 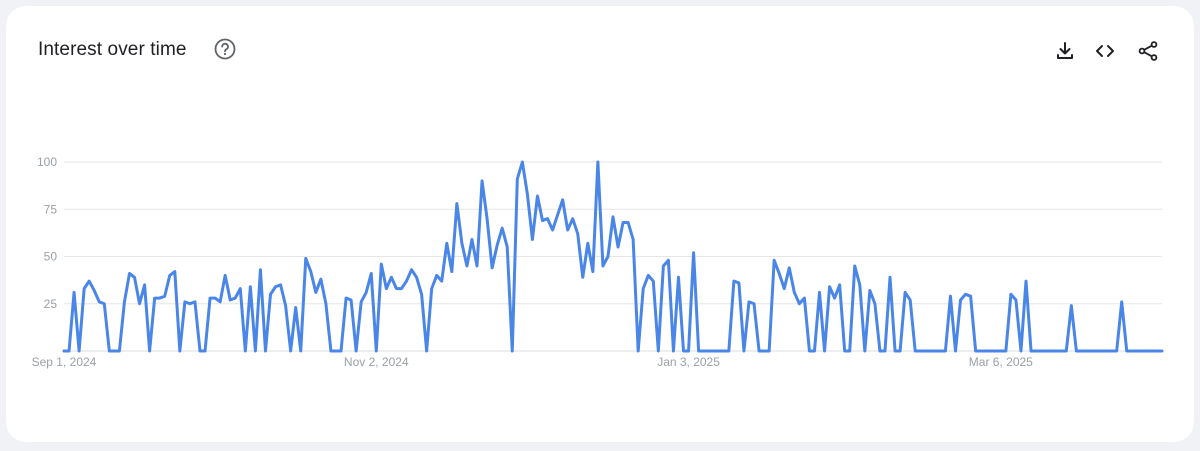 I want to click on y-tick-label: 25, so click(x=51, y=304).